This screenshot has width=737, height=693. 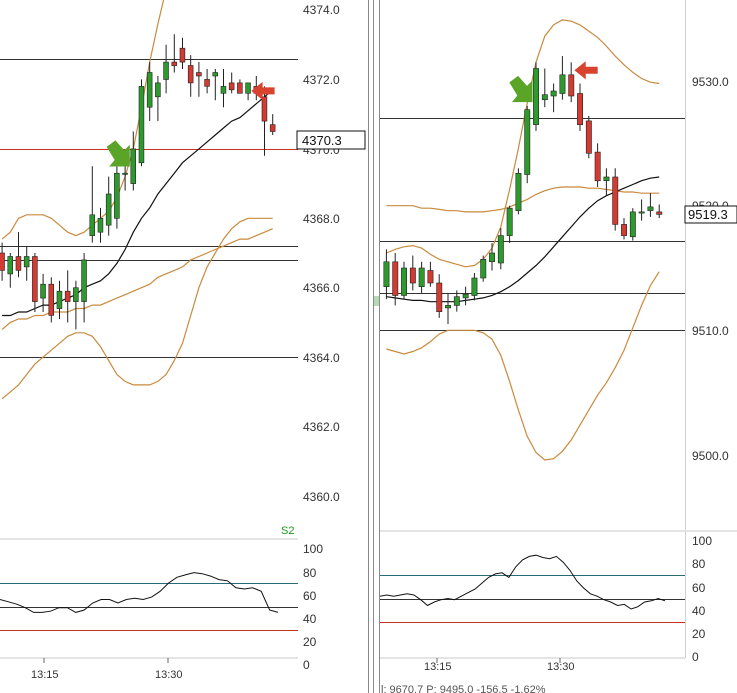 What do you see at coordinates (553, 82) in the screenshot?
I see `right-arrows` at bounding box center [553, 82].